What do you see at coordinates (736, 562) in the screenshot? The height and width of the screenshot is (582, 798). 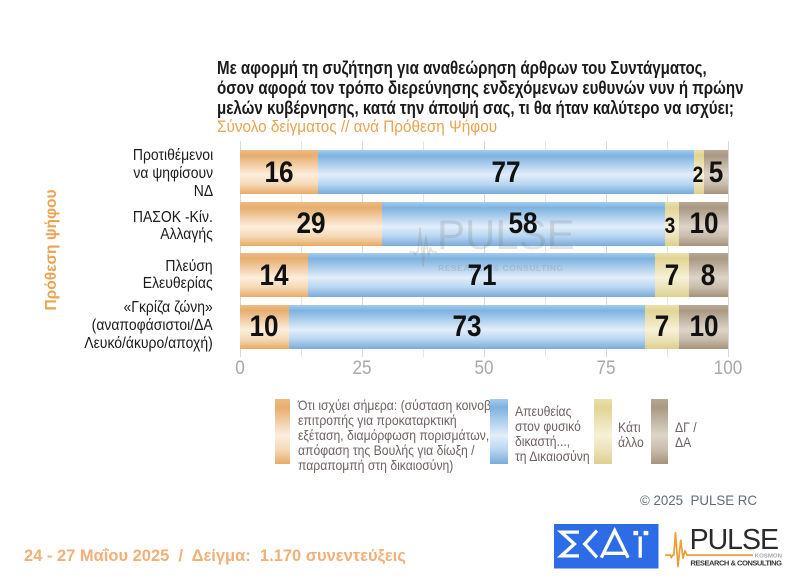 I see `svg-text: RESEARCH & CONSULTING` at bounding box center [736, 562].